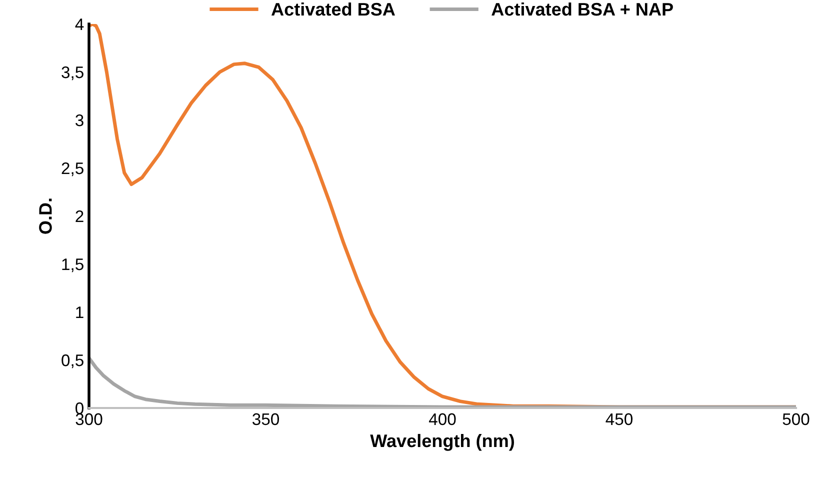  Describe the element at coordinates (80, 216) in the screenshot. I see `y-tick-label: 2` at that location.